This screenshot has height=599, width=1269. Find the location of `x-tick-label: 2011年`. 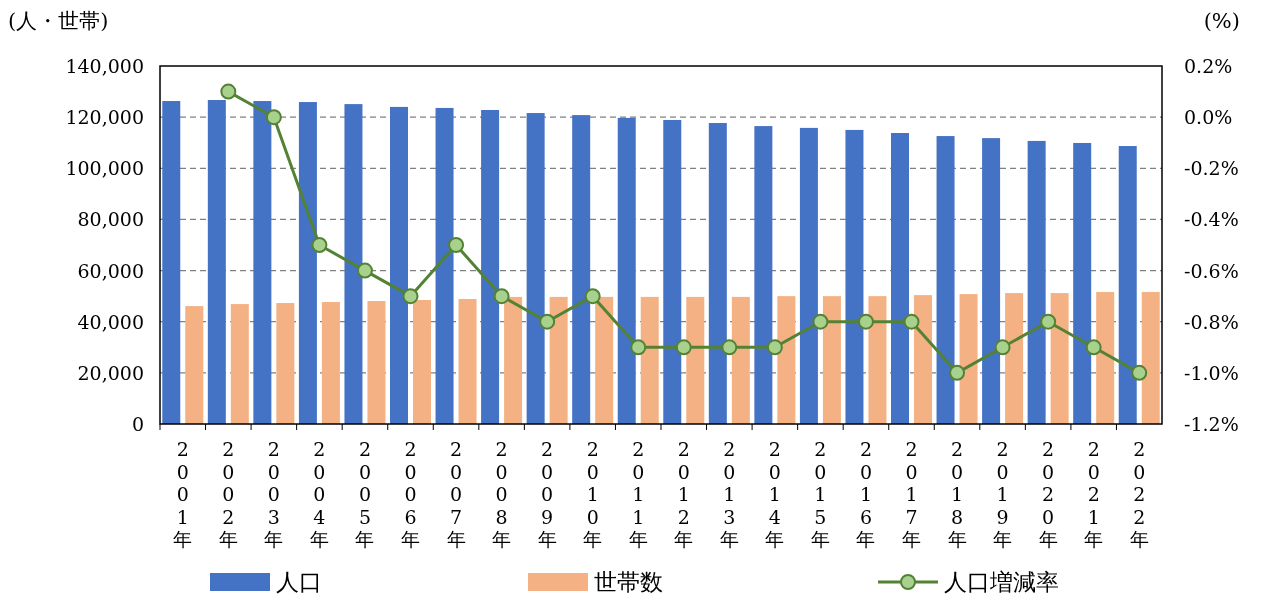

x-tick-label: 2011年 is located at coordinates (638, 494).